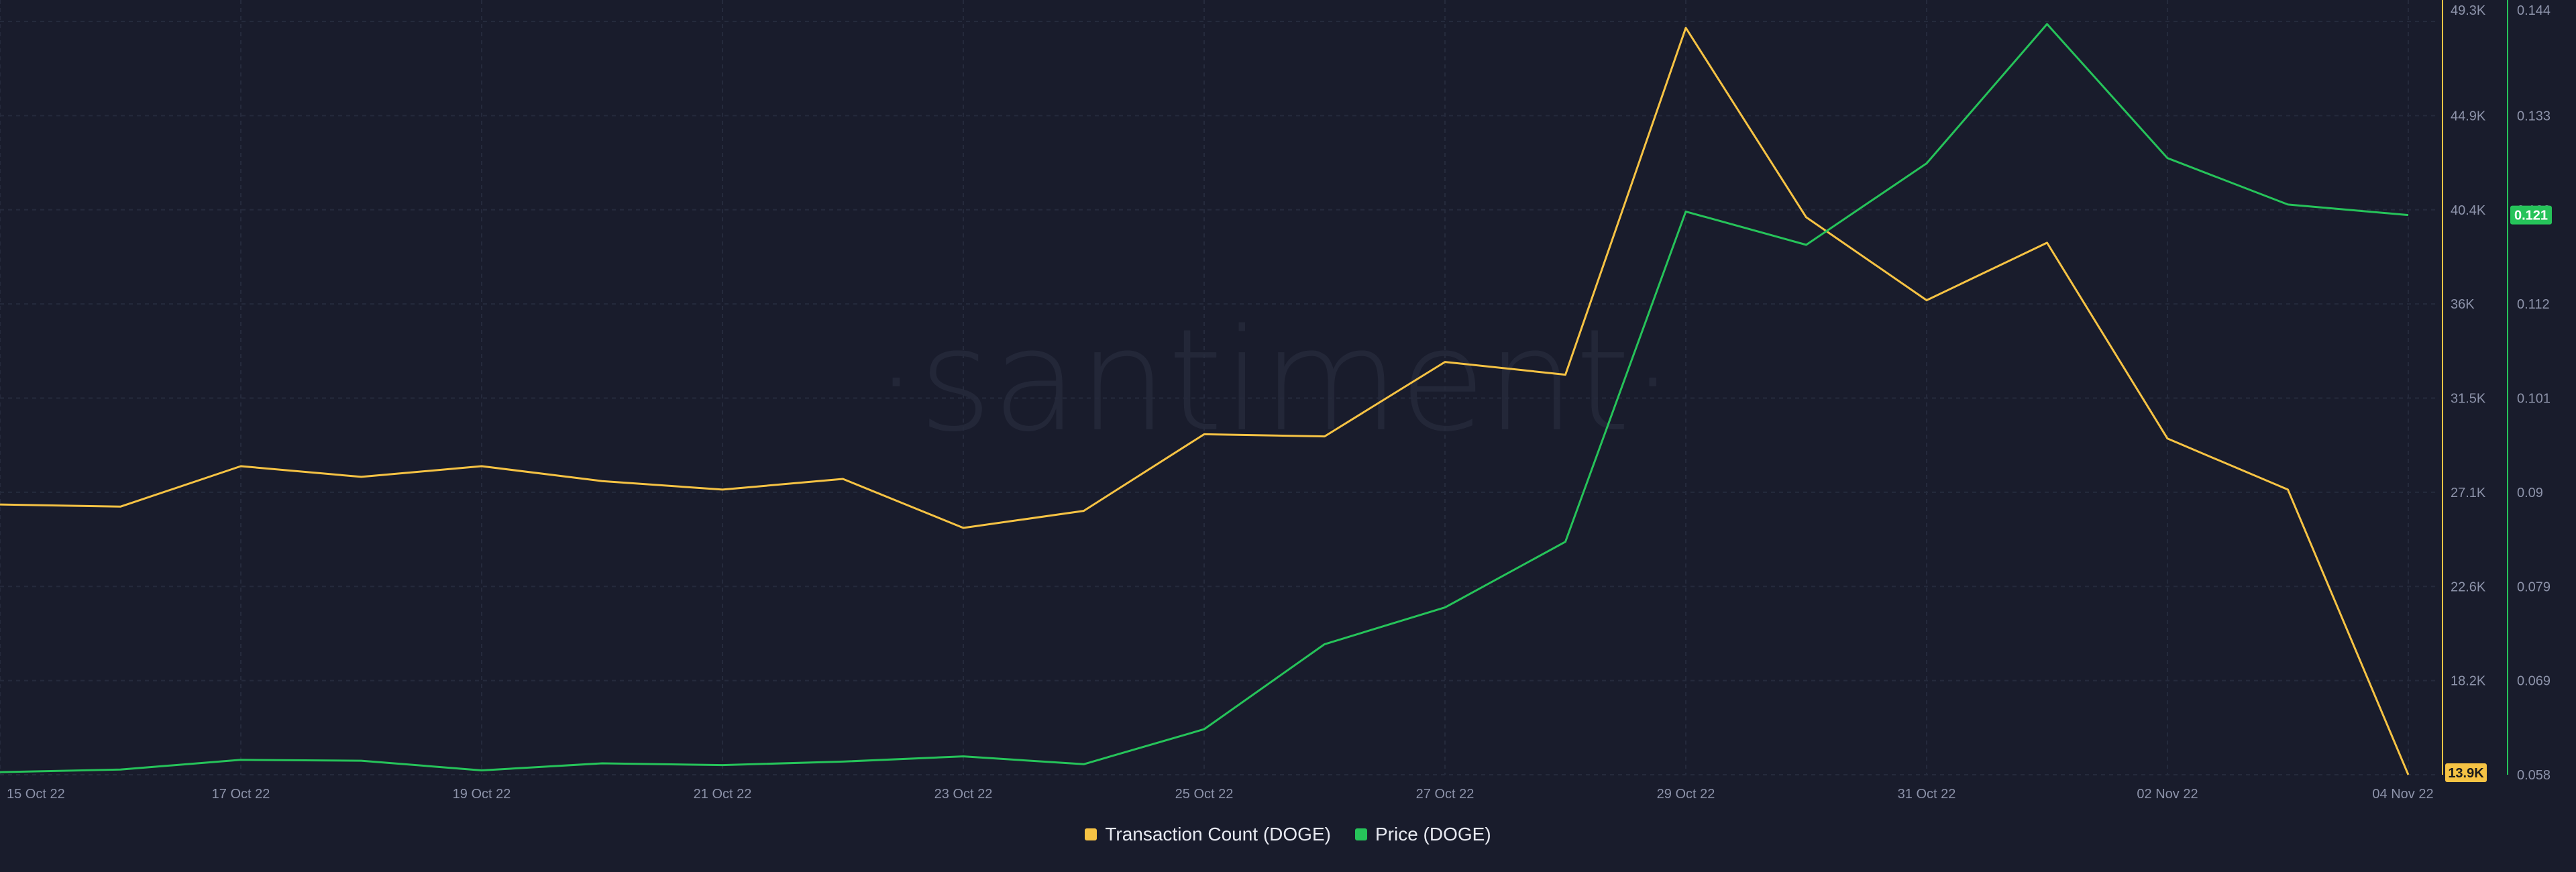 This screenshot has width=2576, height=872. What do you see at coordinates (2533, 304) in the screenshot?
I see `right-axis-tick-label: 0.112` at bounding box center [2533, 304].